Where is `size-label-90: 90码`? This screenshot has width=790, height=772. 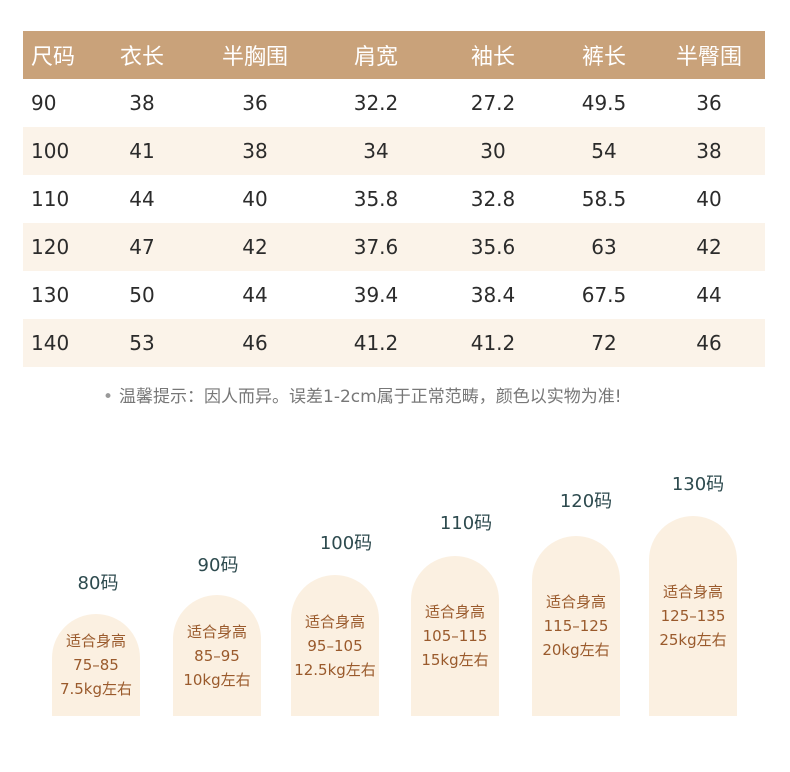
size-label-90: 90码 is located at coordinates (218, 565).